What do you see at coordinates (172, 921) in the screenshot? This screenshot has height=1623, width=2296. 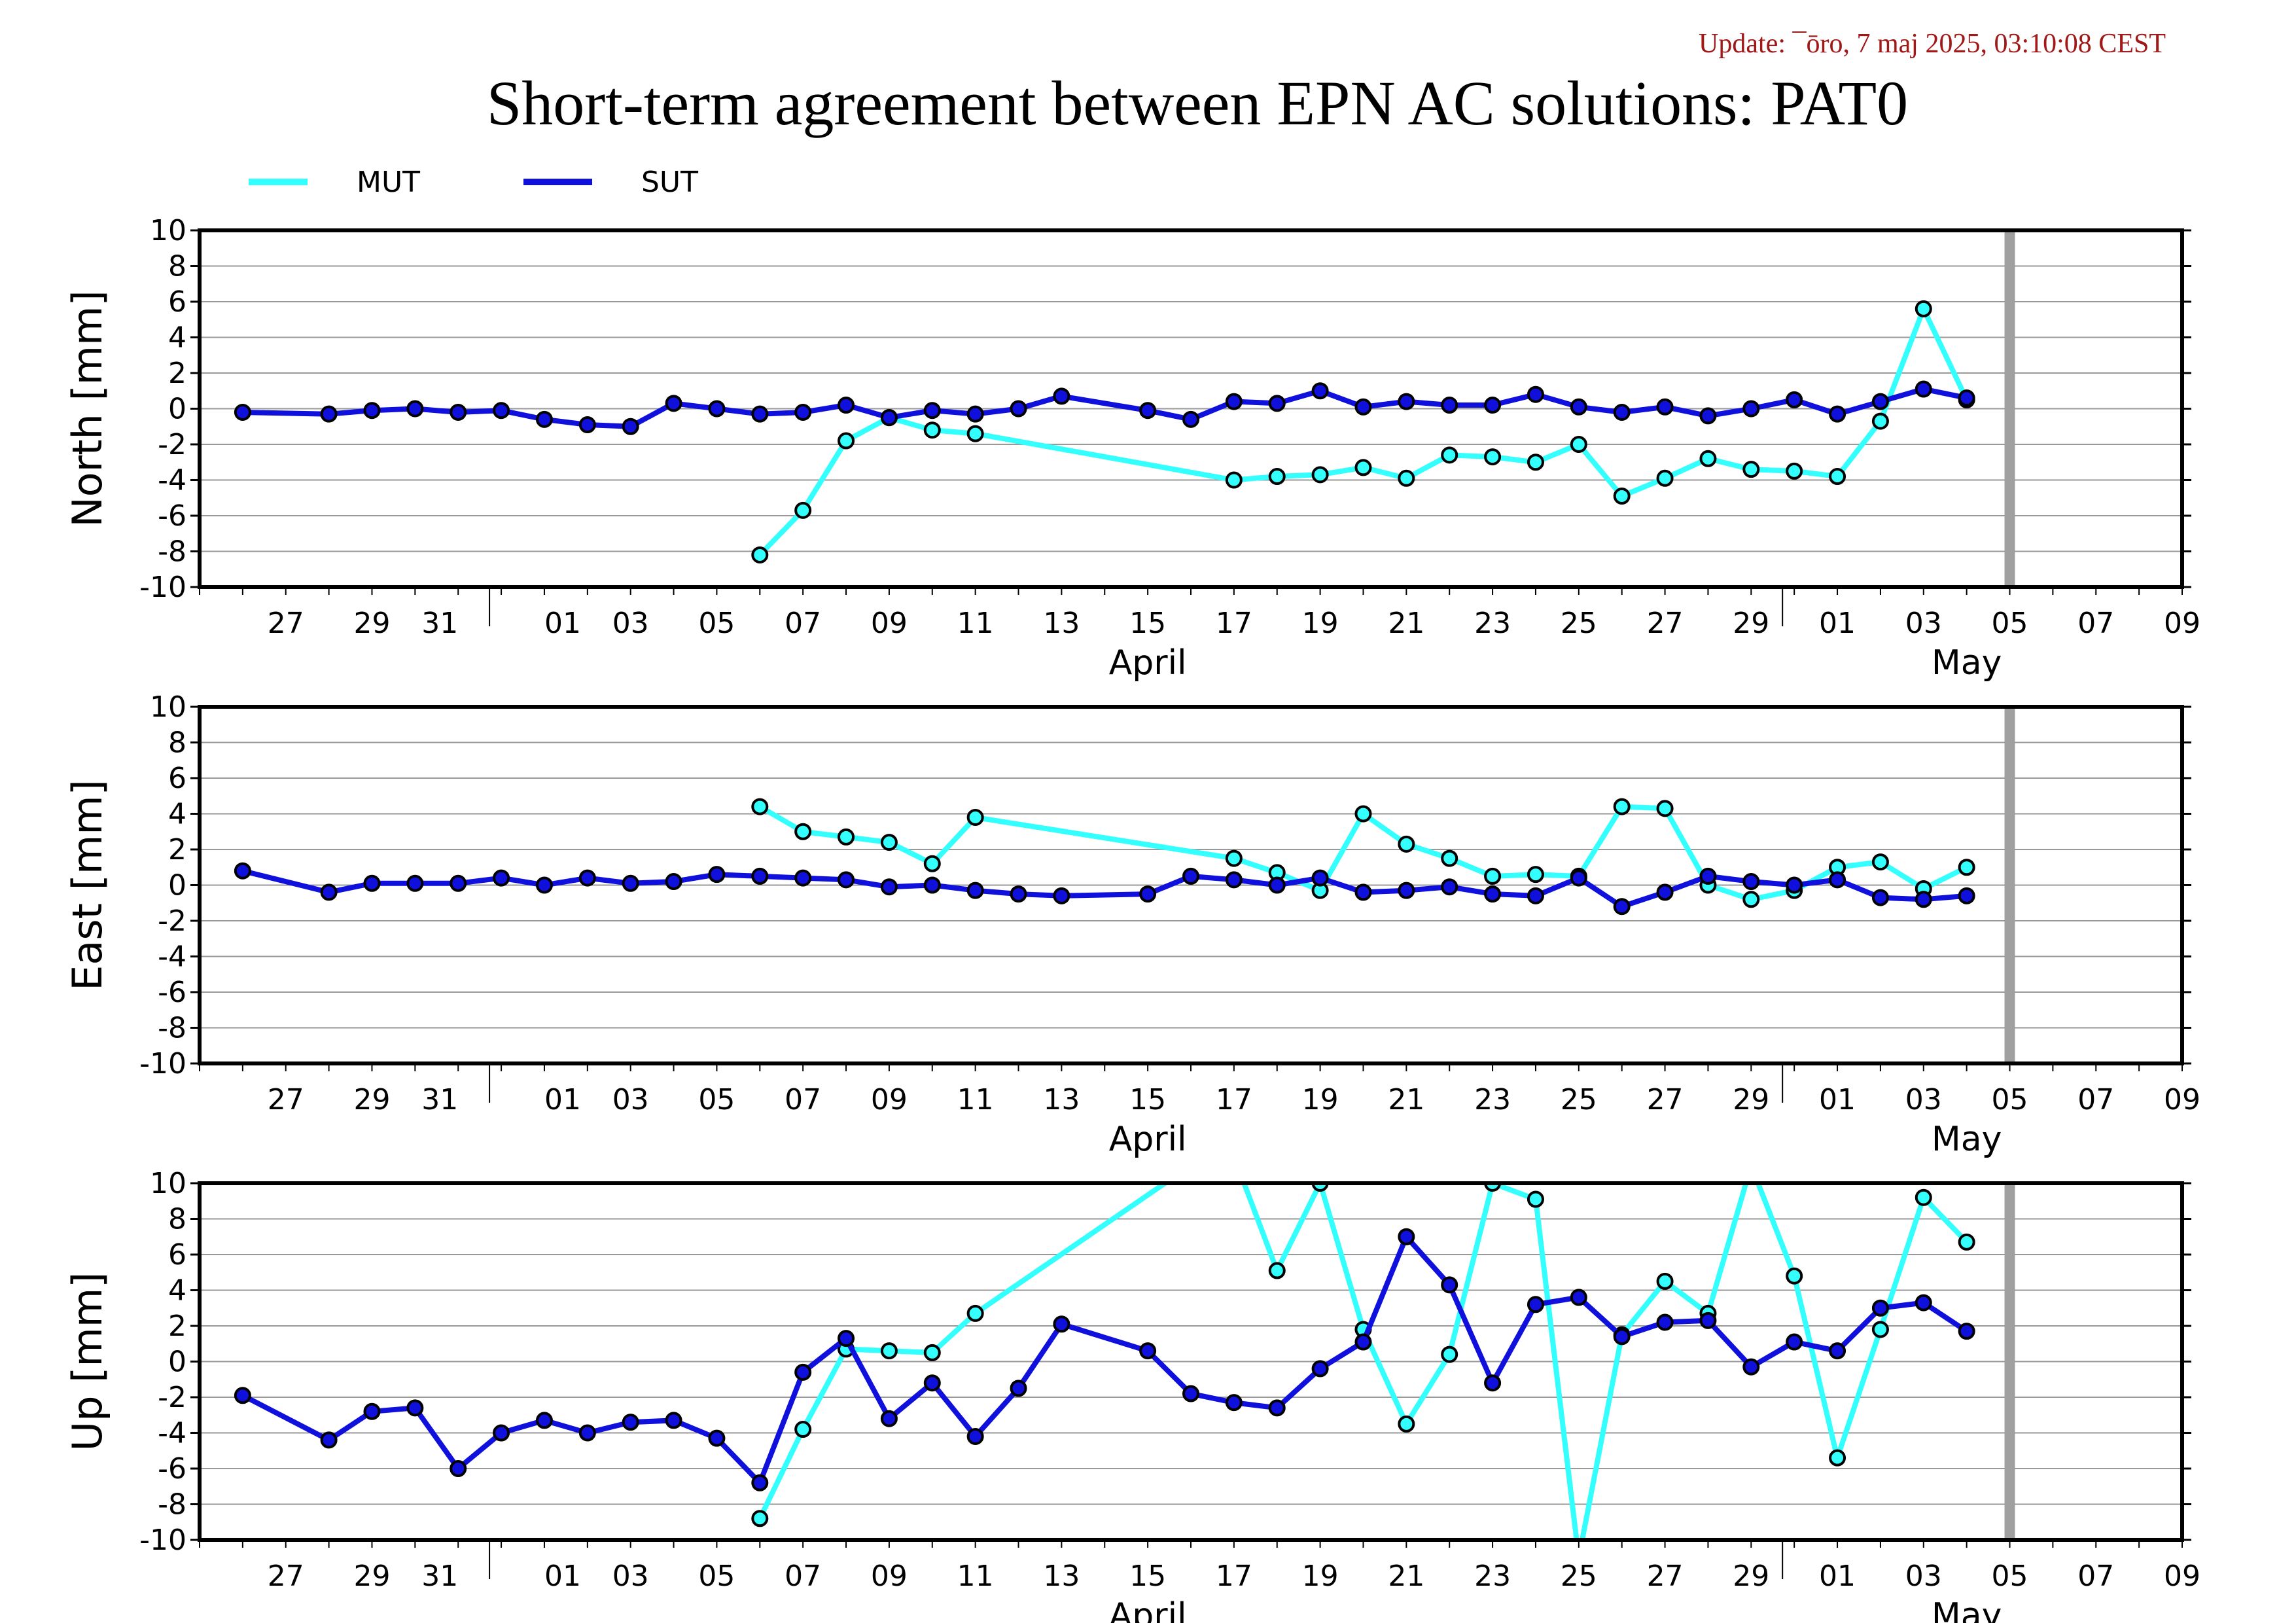 I see `y-tick-label: -2` at bounding box center [172, 921].